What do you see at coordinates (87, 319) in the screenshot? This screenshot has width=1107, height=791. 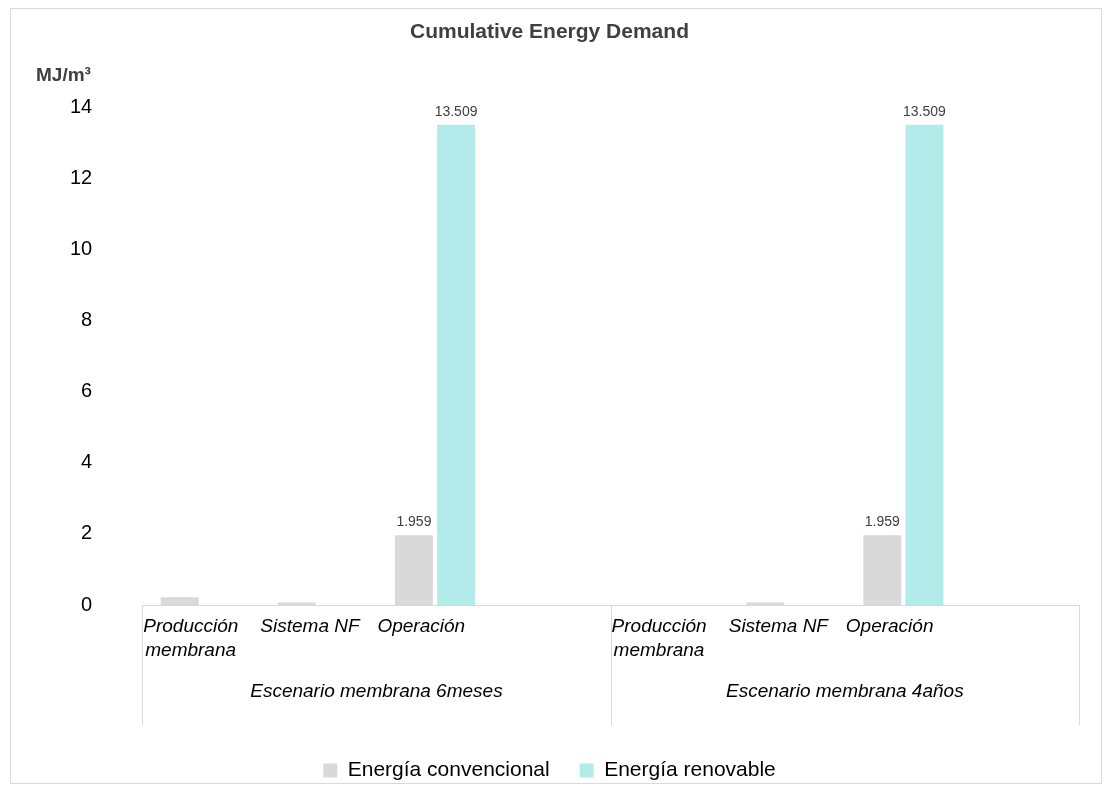 I see `y-tick-label: 8` at bounding box center [87, 319].